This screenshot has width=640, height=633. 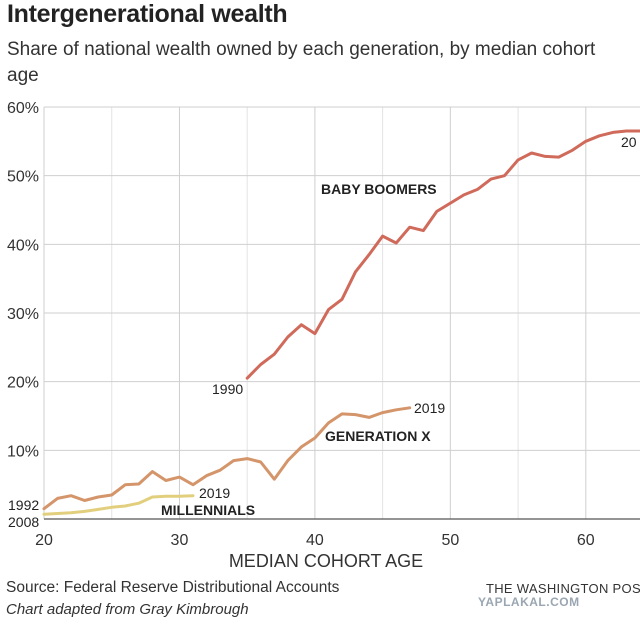 What do you see at coordinates (326, 561) in the screenshot?
I see `x-axis-label: MEDIAN COHORT AGE` at bounding box center [326, 561].